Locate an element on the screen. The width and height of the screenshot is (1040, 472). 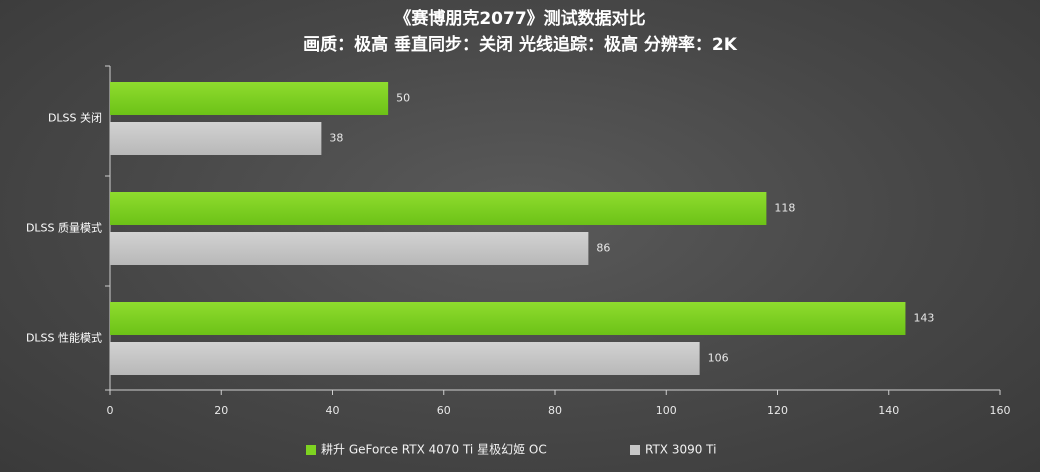
data-label: 86 is located at coordinates (603, 248).